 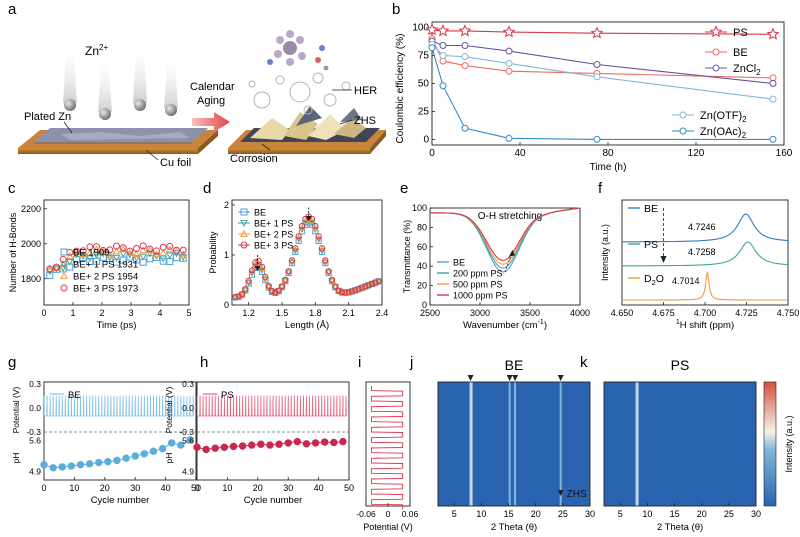 I want to click on legend-entry: BE+ 2 PS 1954, so click(x=99, y=277).